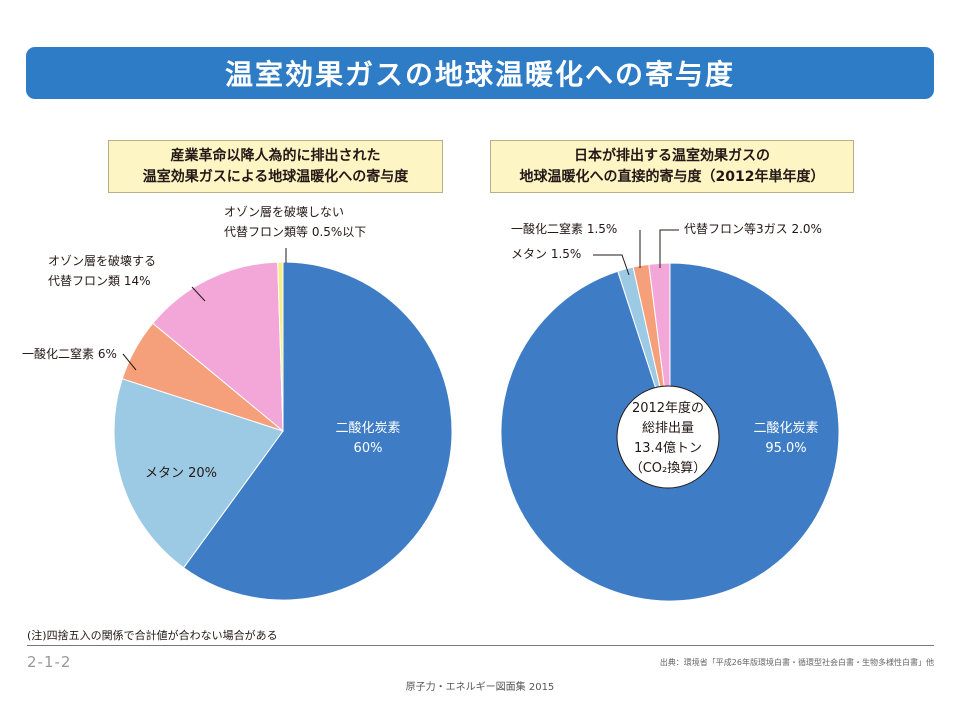  I want to click on right-chart-title-line-2: 地球温暖化への直接的寄与度（2012年単年度）, so click(672, 176).